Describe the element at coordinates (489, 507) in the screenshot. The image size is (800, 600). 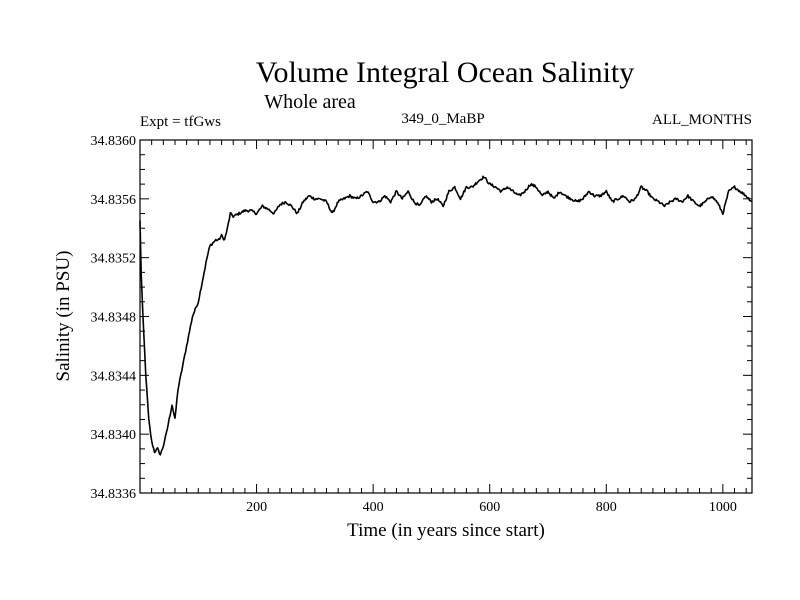
I see `x-tick-label: 600` at that location.